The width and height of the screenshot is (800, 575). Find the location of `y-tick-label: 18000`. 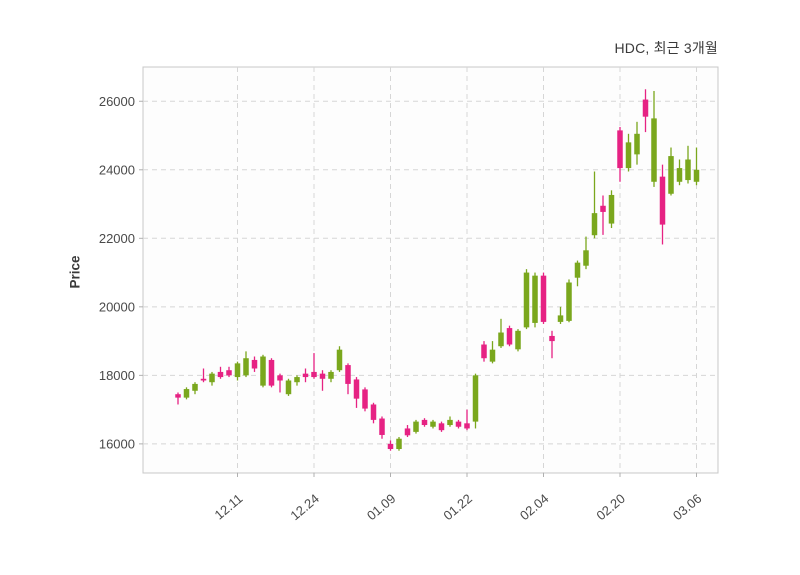

y-tick-label: 18000 is located at coordinates (117, 375).